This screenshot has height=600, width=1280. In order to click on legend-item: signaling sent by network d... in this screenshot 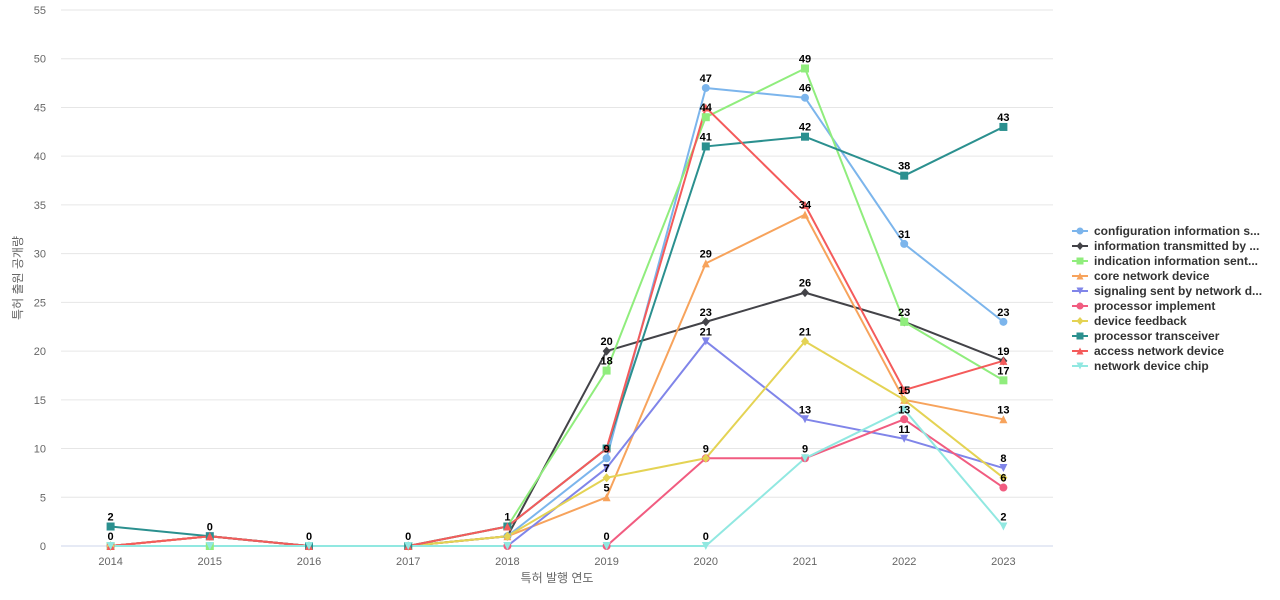, I will do `click(1167, 290)`.